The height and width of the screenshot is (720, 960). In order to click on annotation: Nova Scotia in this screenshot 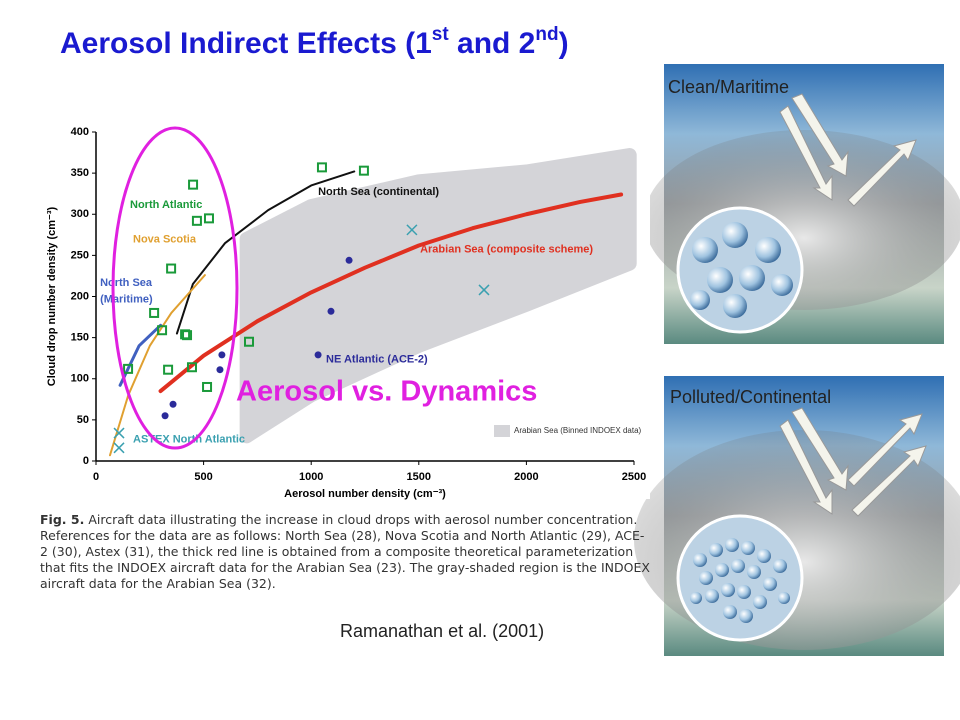, I will do `click(165, 240)`.